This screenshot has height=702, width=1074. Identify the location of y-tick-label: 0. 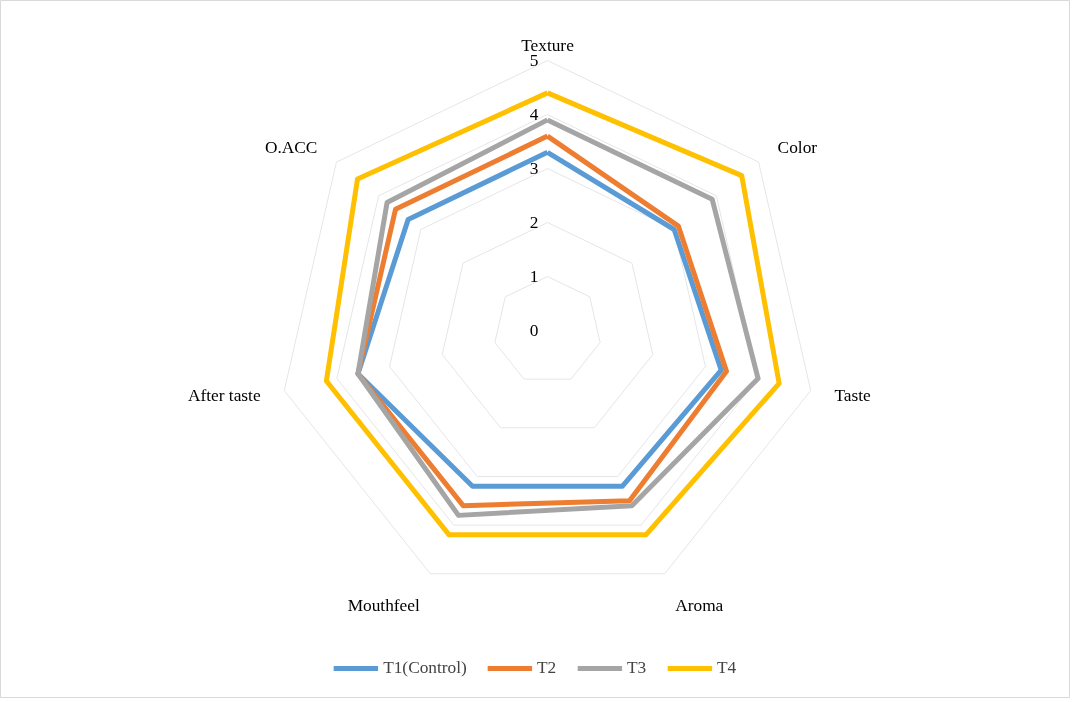
(534, 330).